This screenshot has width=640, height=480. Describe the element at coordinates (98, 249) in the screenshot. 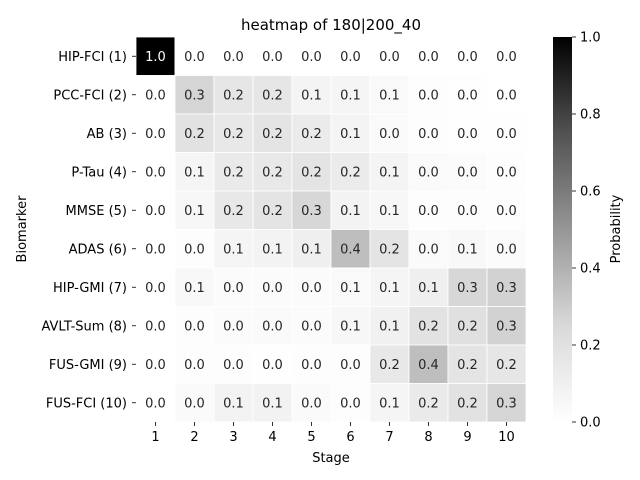

I see `y-tick-label: ADAS (6)` at that location.